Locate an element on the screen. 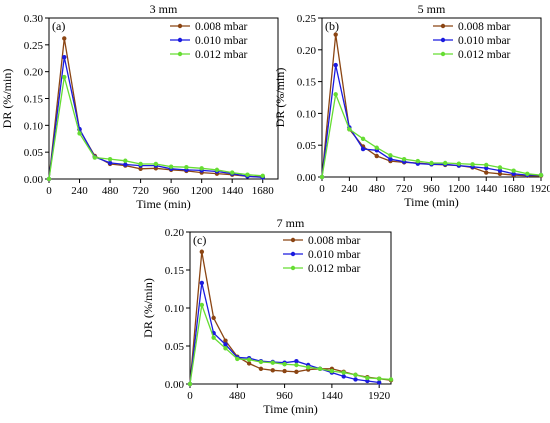 Image resolution: width=550 pixels, height=423 pixels. x-tick-label: 1920 is located at coordinates (540, 189).